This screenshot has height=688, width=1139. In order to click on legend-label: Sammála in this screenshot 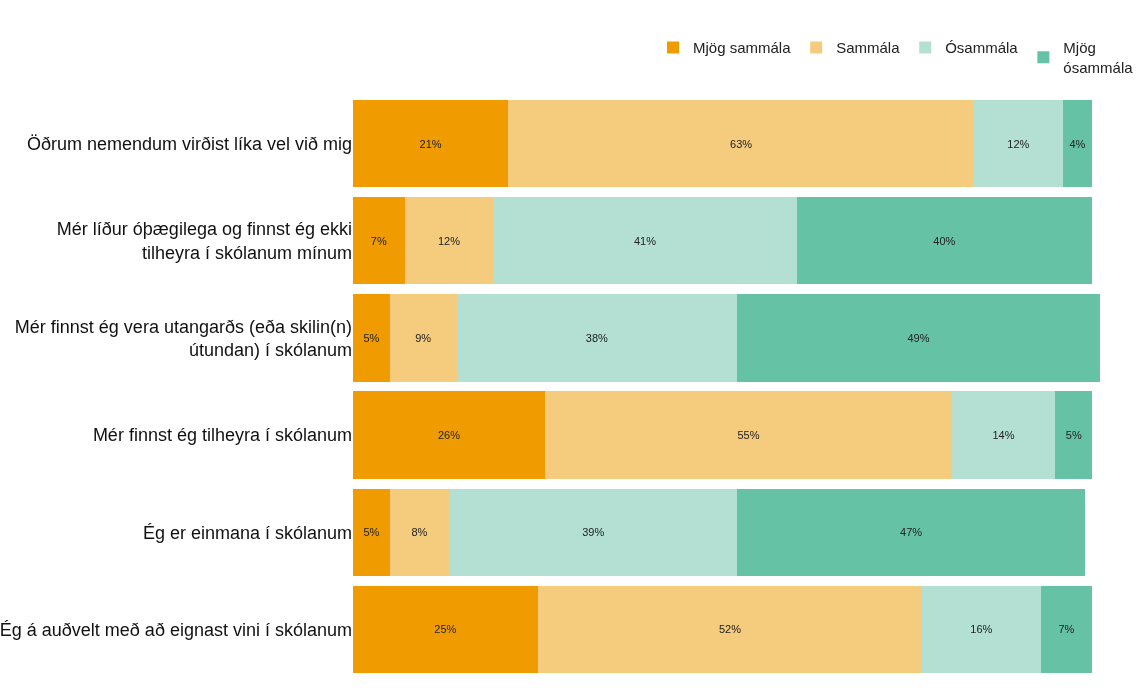, I will do `click(868, 48)`.